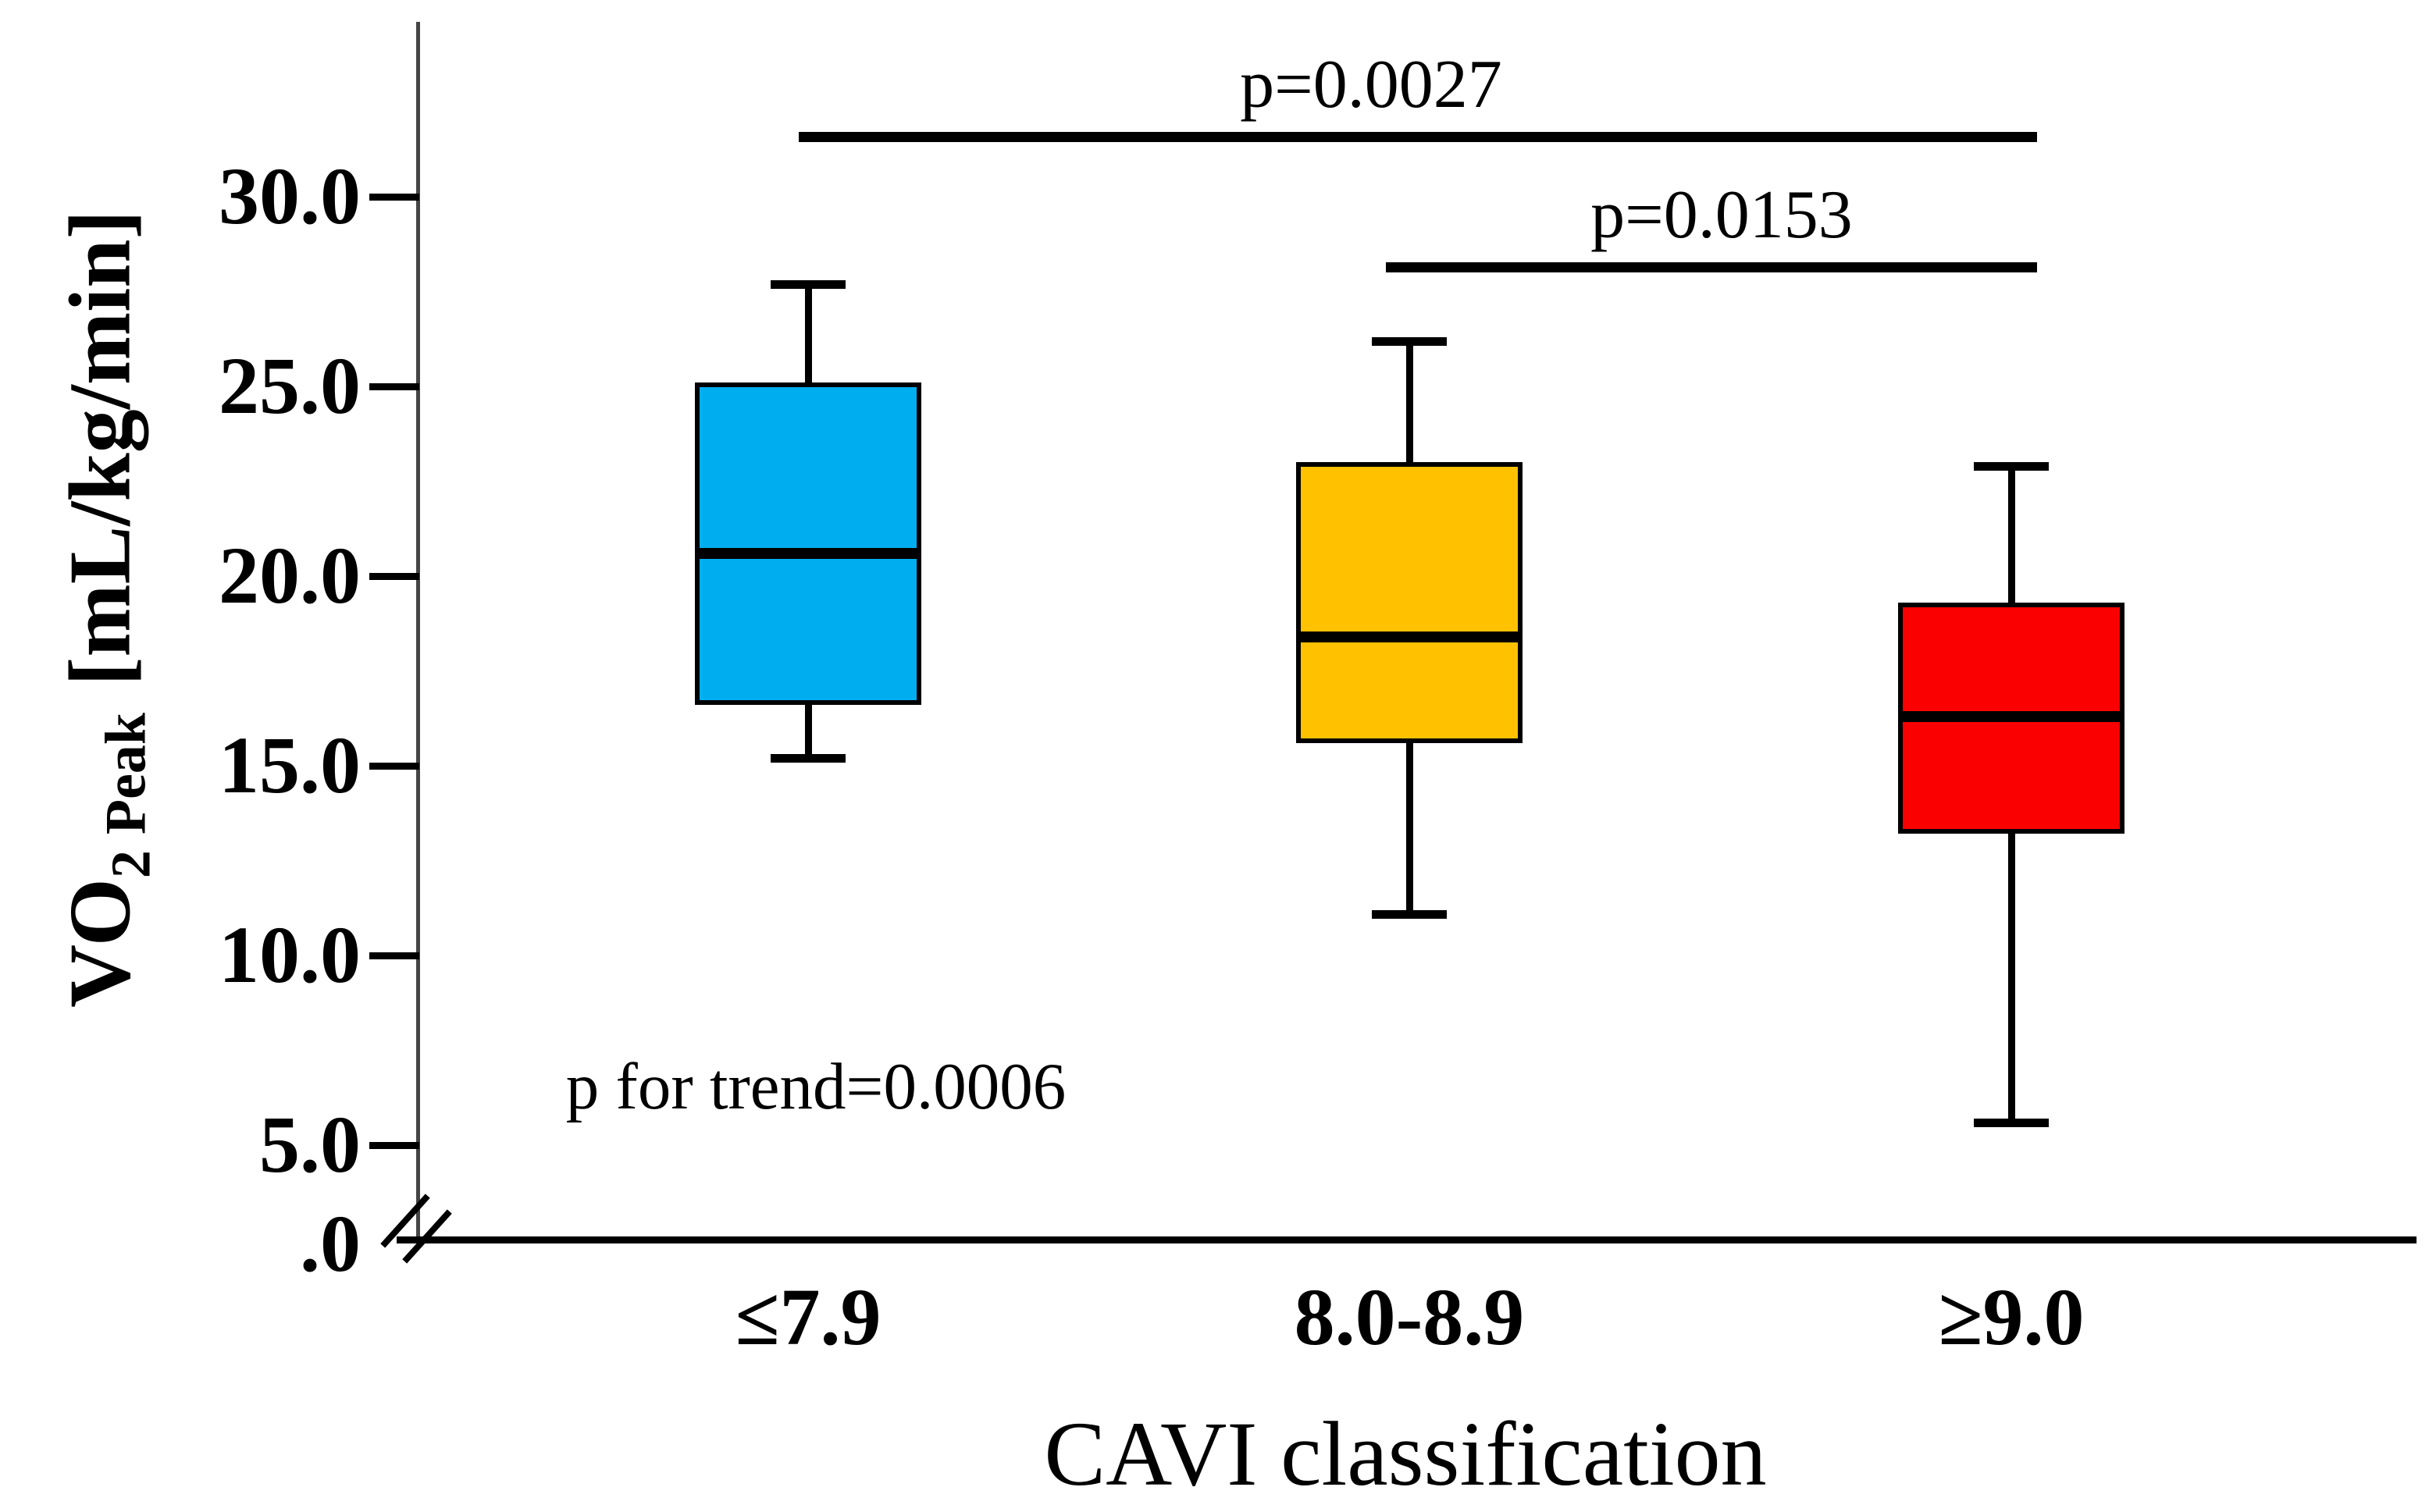 The image size is (2429, 1512). I want to click on trend-p-label: p for trend=0.0006, so click(816, 1086).